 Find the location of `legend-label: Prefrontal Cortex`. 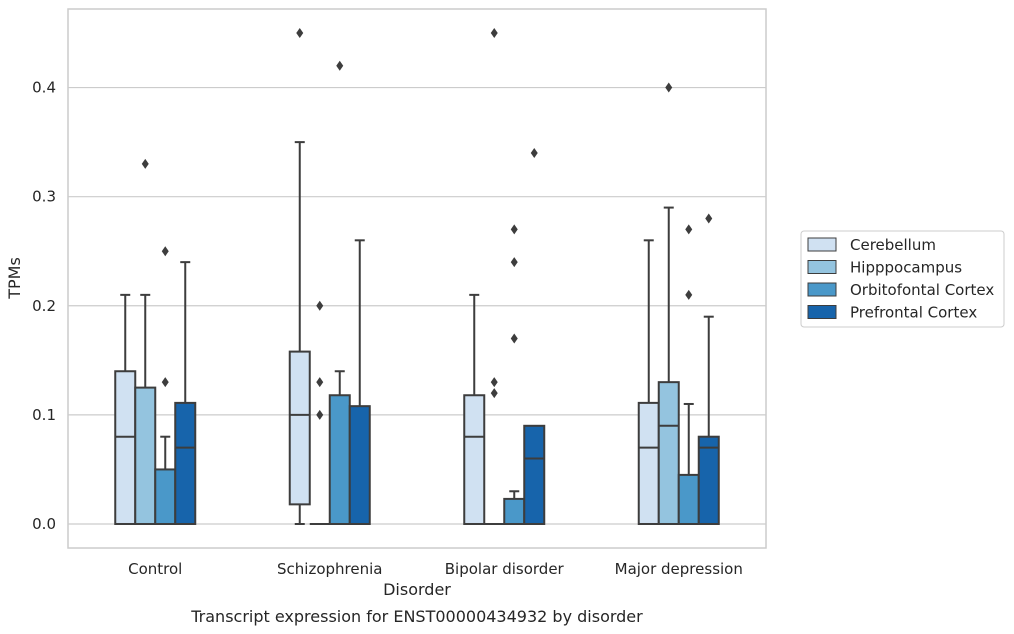

legend-label: Prefrontal Cortex is located at coordinates (913, 313).